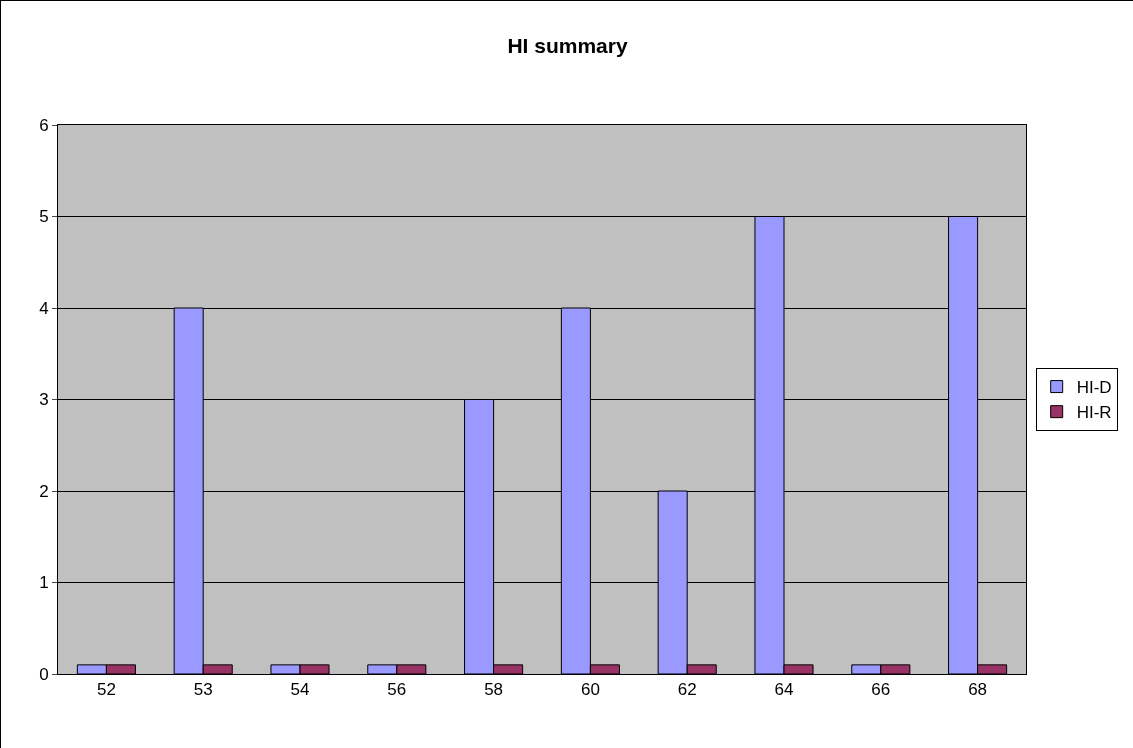  What do you see at coordinates (44, 583) in the screenshot?
I see `y-tick-label: 1` at bounding box center [44, 583].